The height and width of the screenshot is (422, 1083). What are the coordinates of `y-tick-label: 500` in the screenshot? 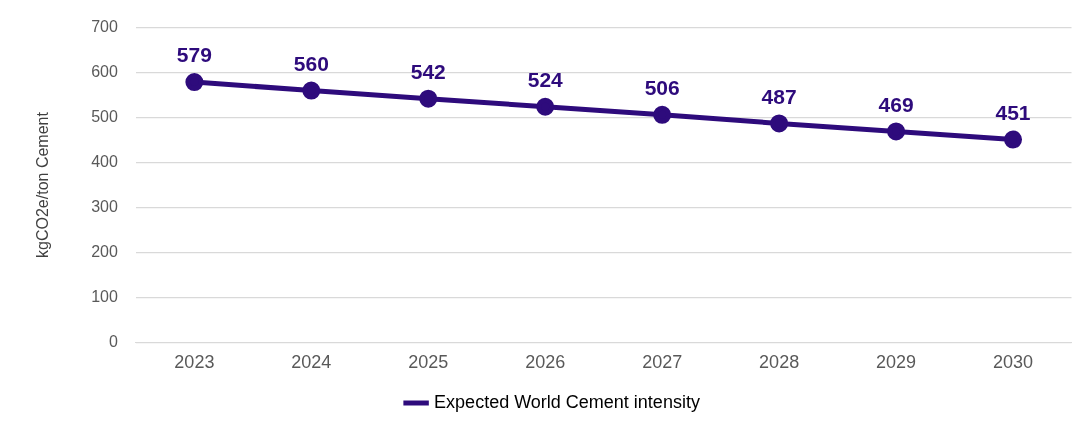 It's located at (104, 116).